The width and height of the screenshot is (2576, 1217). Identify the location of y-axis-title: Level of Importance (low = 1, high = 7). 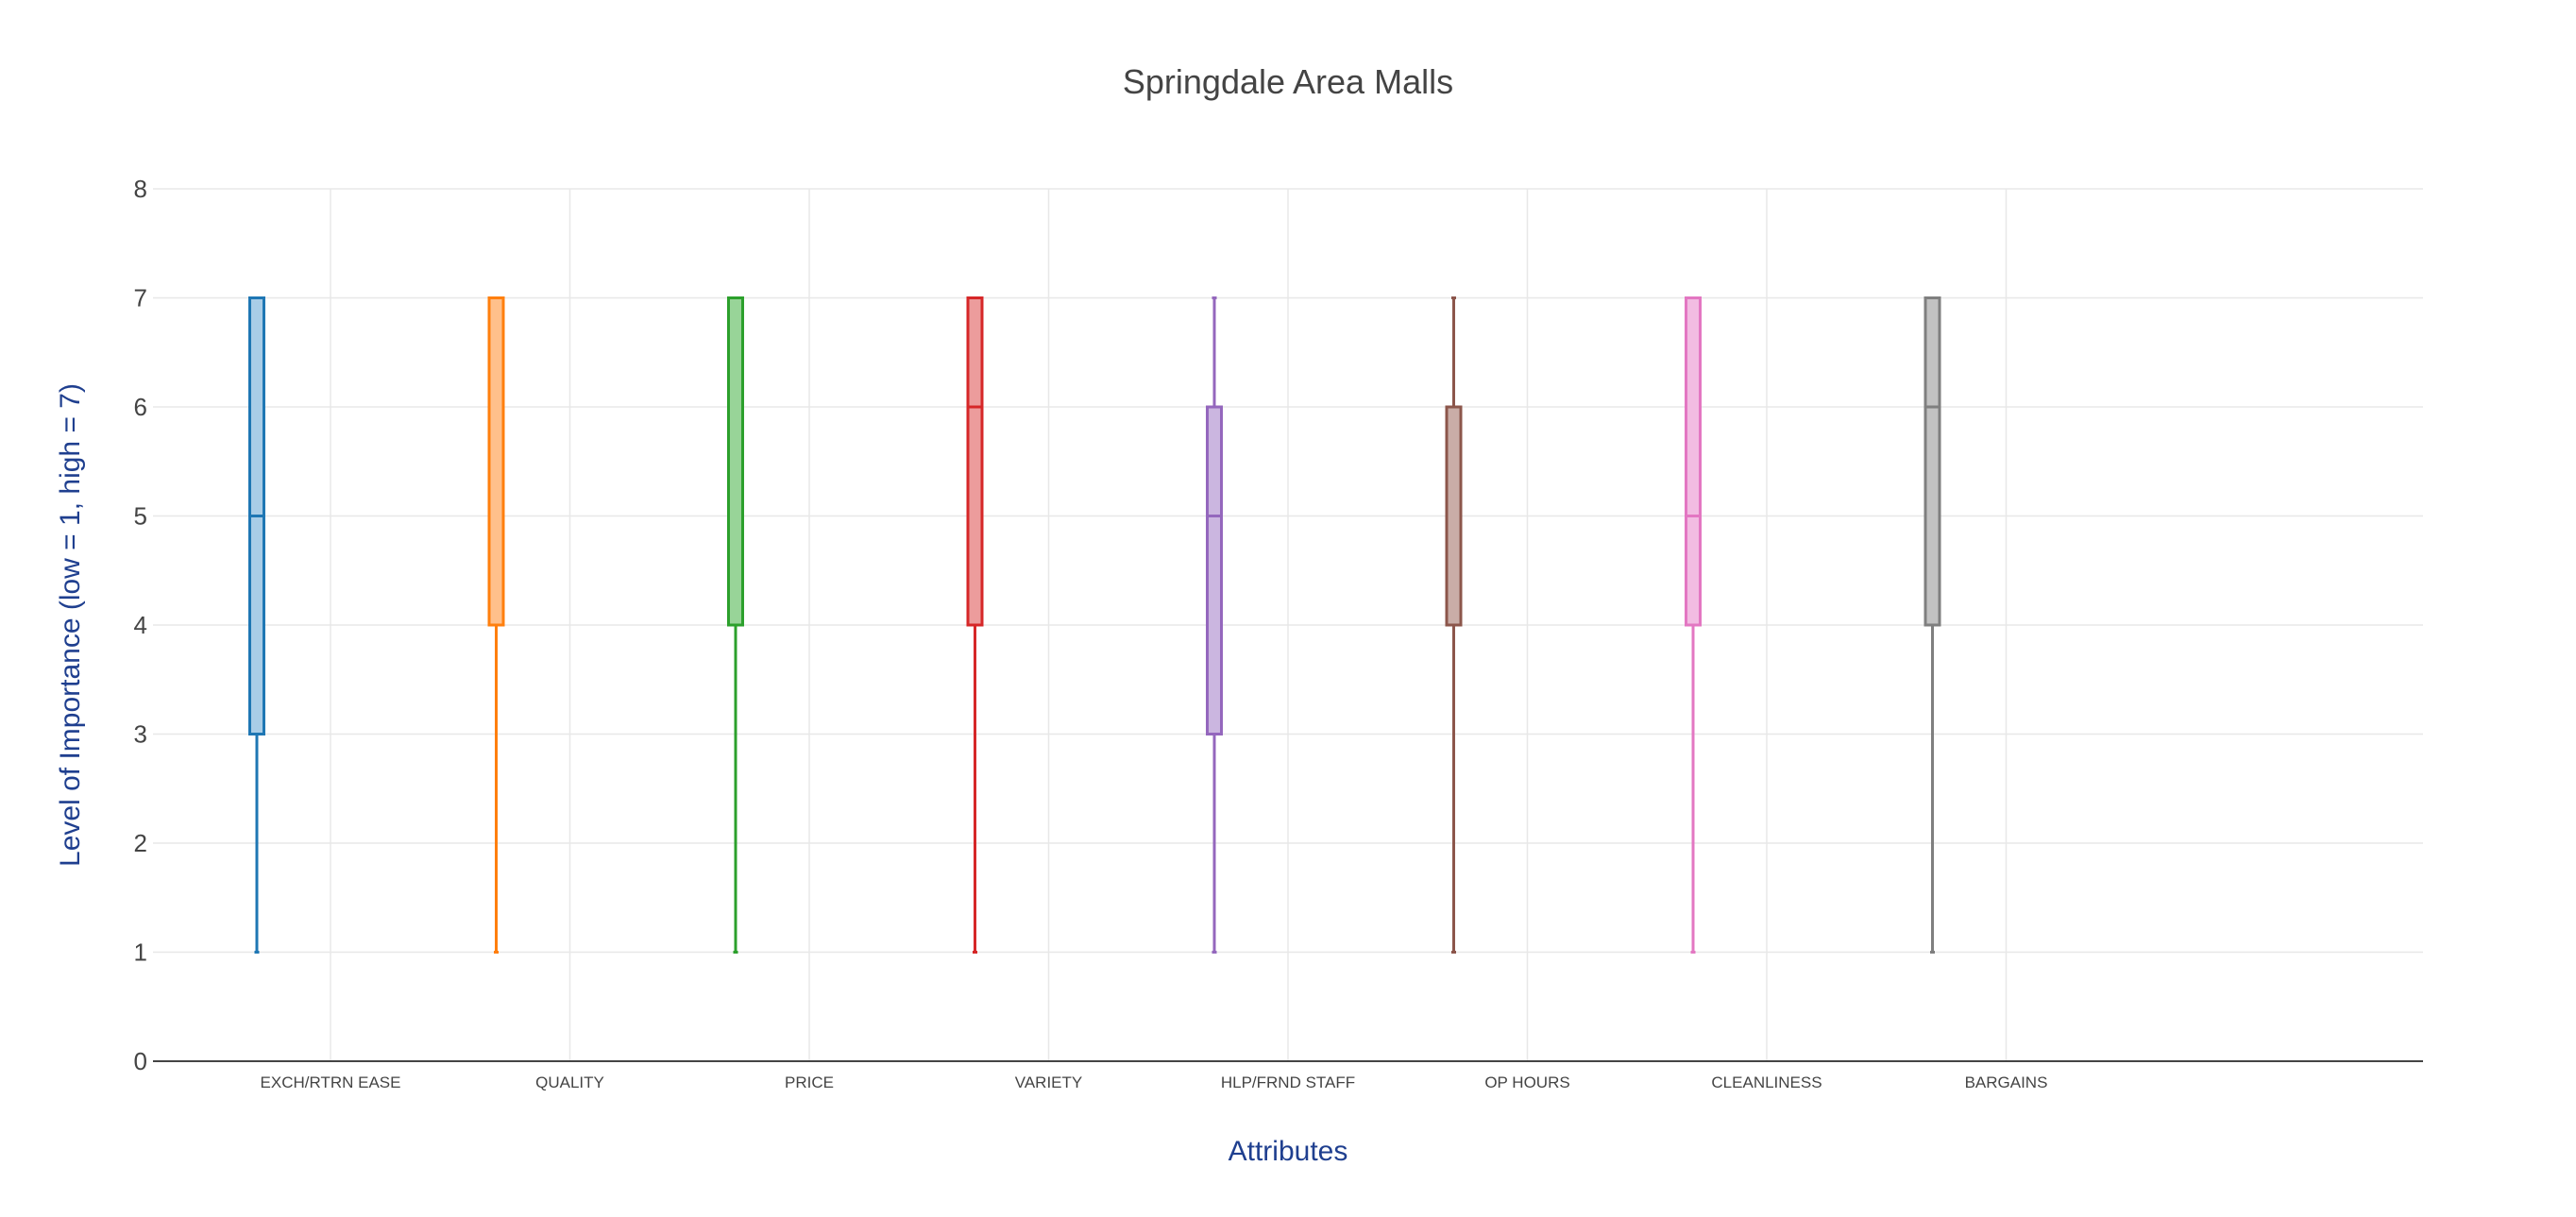
(70, 625).